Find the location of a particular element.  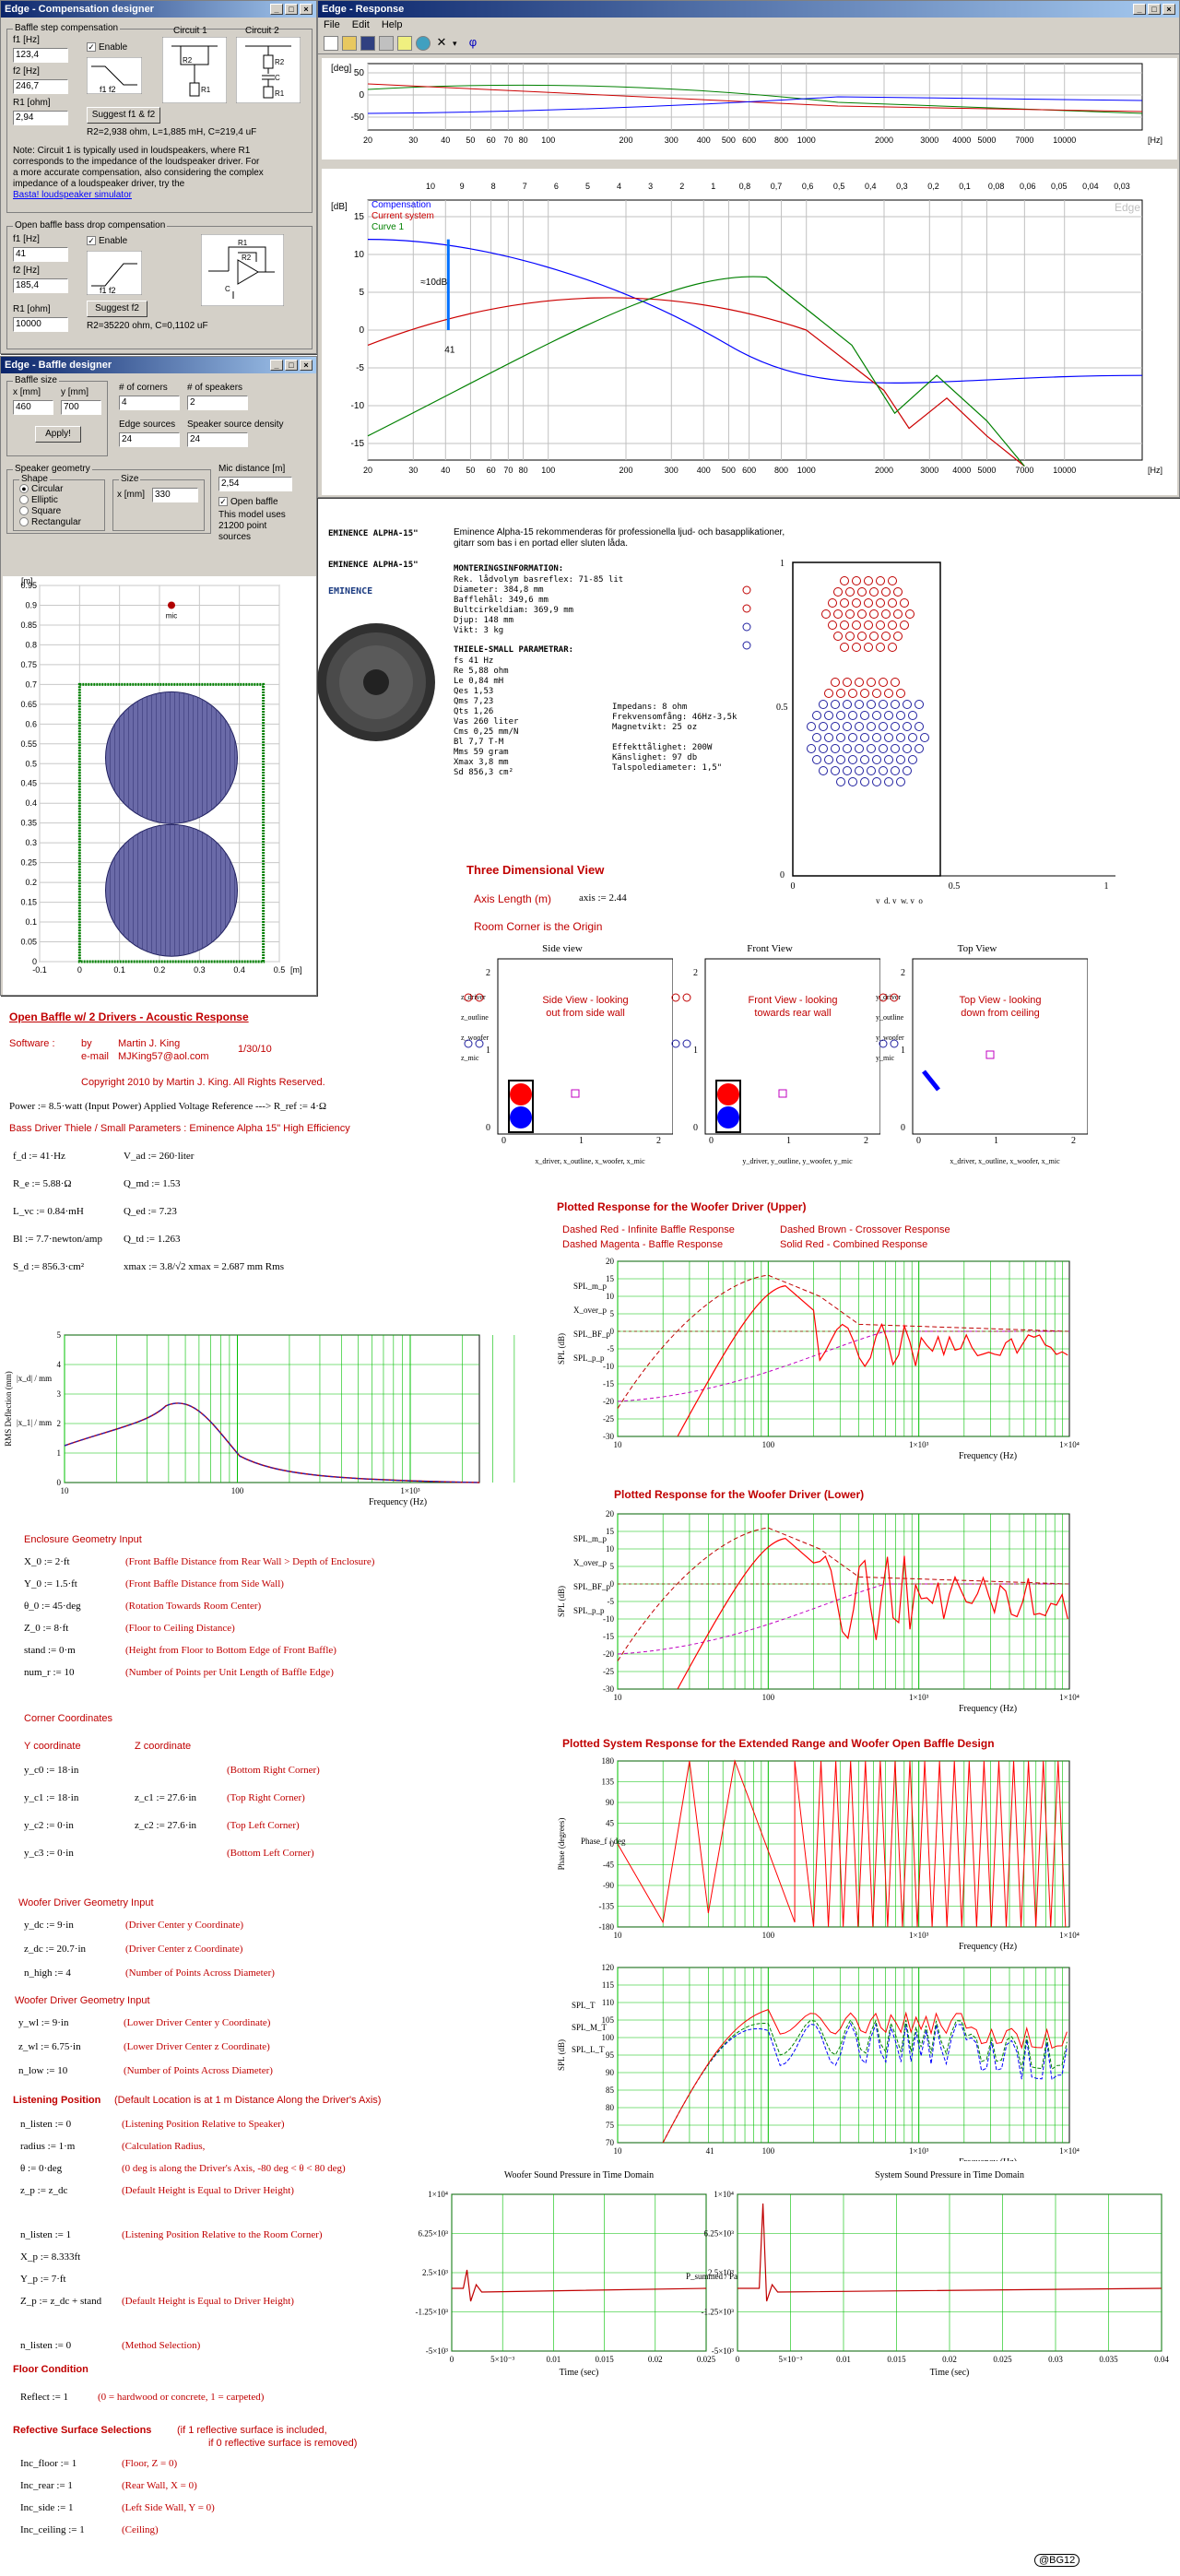

eminence-logo-text: EMINENCE ALPHA-15" is located at coordinates (373, 533).